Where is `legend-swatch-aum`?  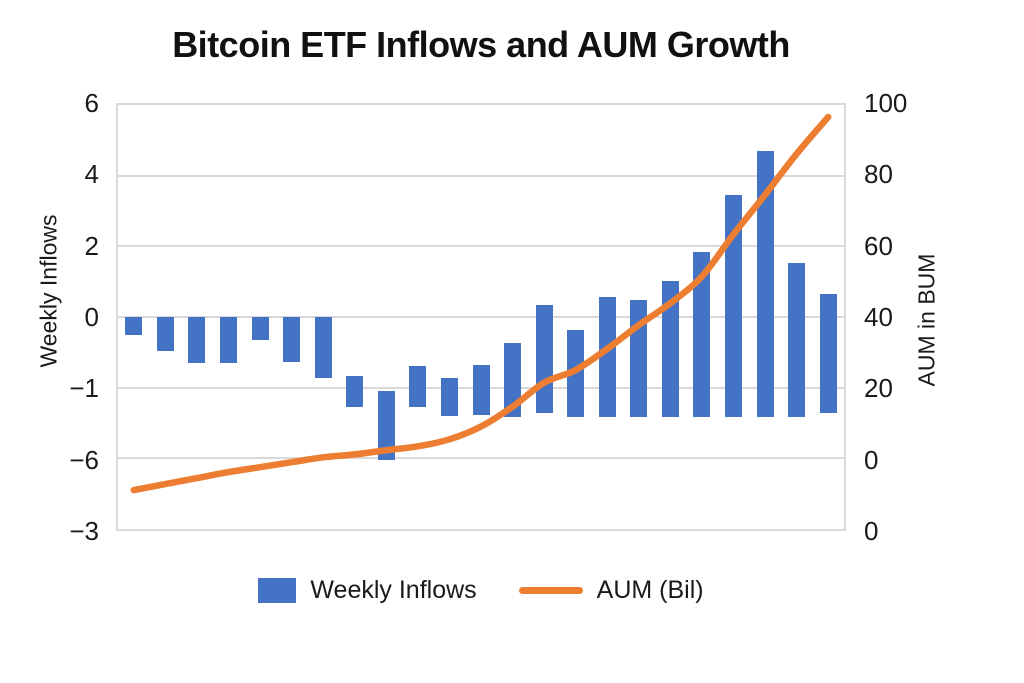 legend-swatch-aum is located at coordinates (550, 590).